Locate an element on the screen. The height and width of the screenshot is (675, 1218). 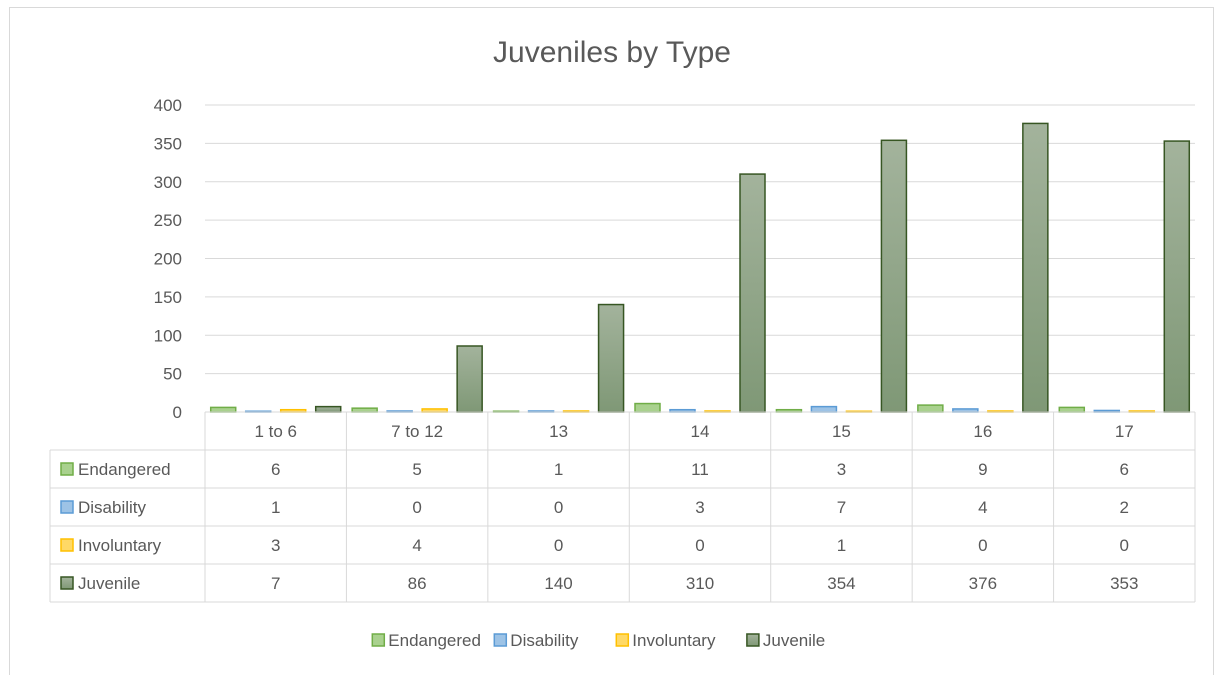
legend-key-endangered is located at coordinates (378, 640).